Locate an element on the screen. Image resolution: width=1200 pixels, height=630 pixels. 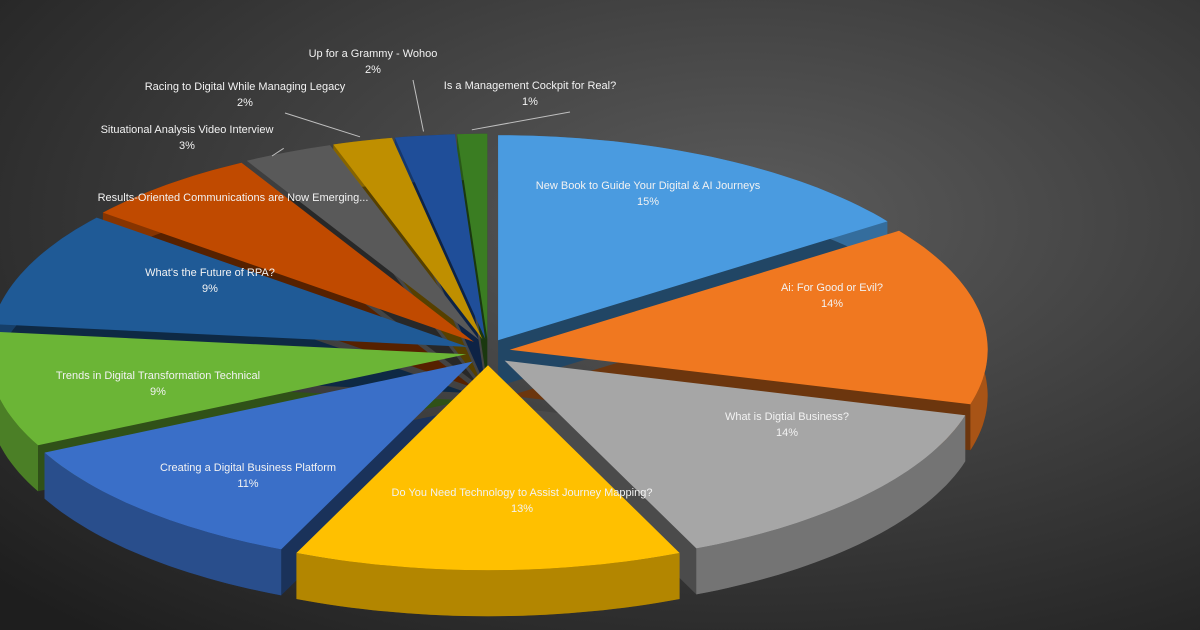
slice-label: Situational Analysis Video Interview is located at coordinates (187, 130).